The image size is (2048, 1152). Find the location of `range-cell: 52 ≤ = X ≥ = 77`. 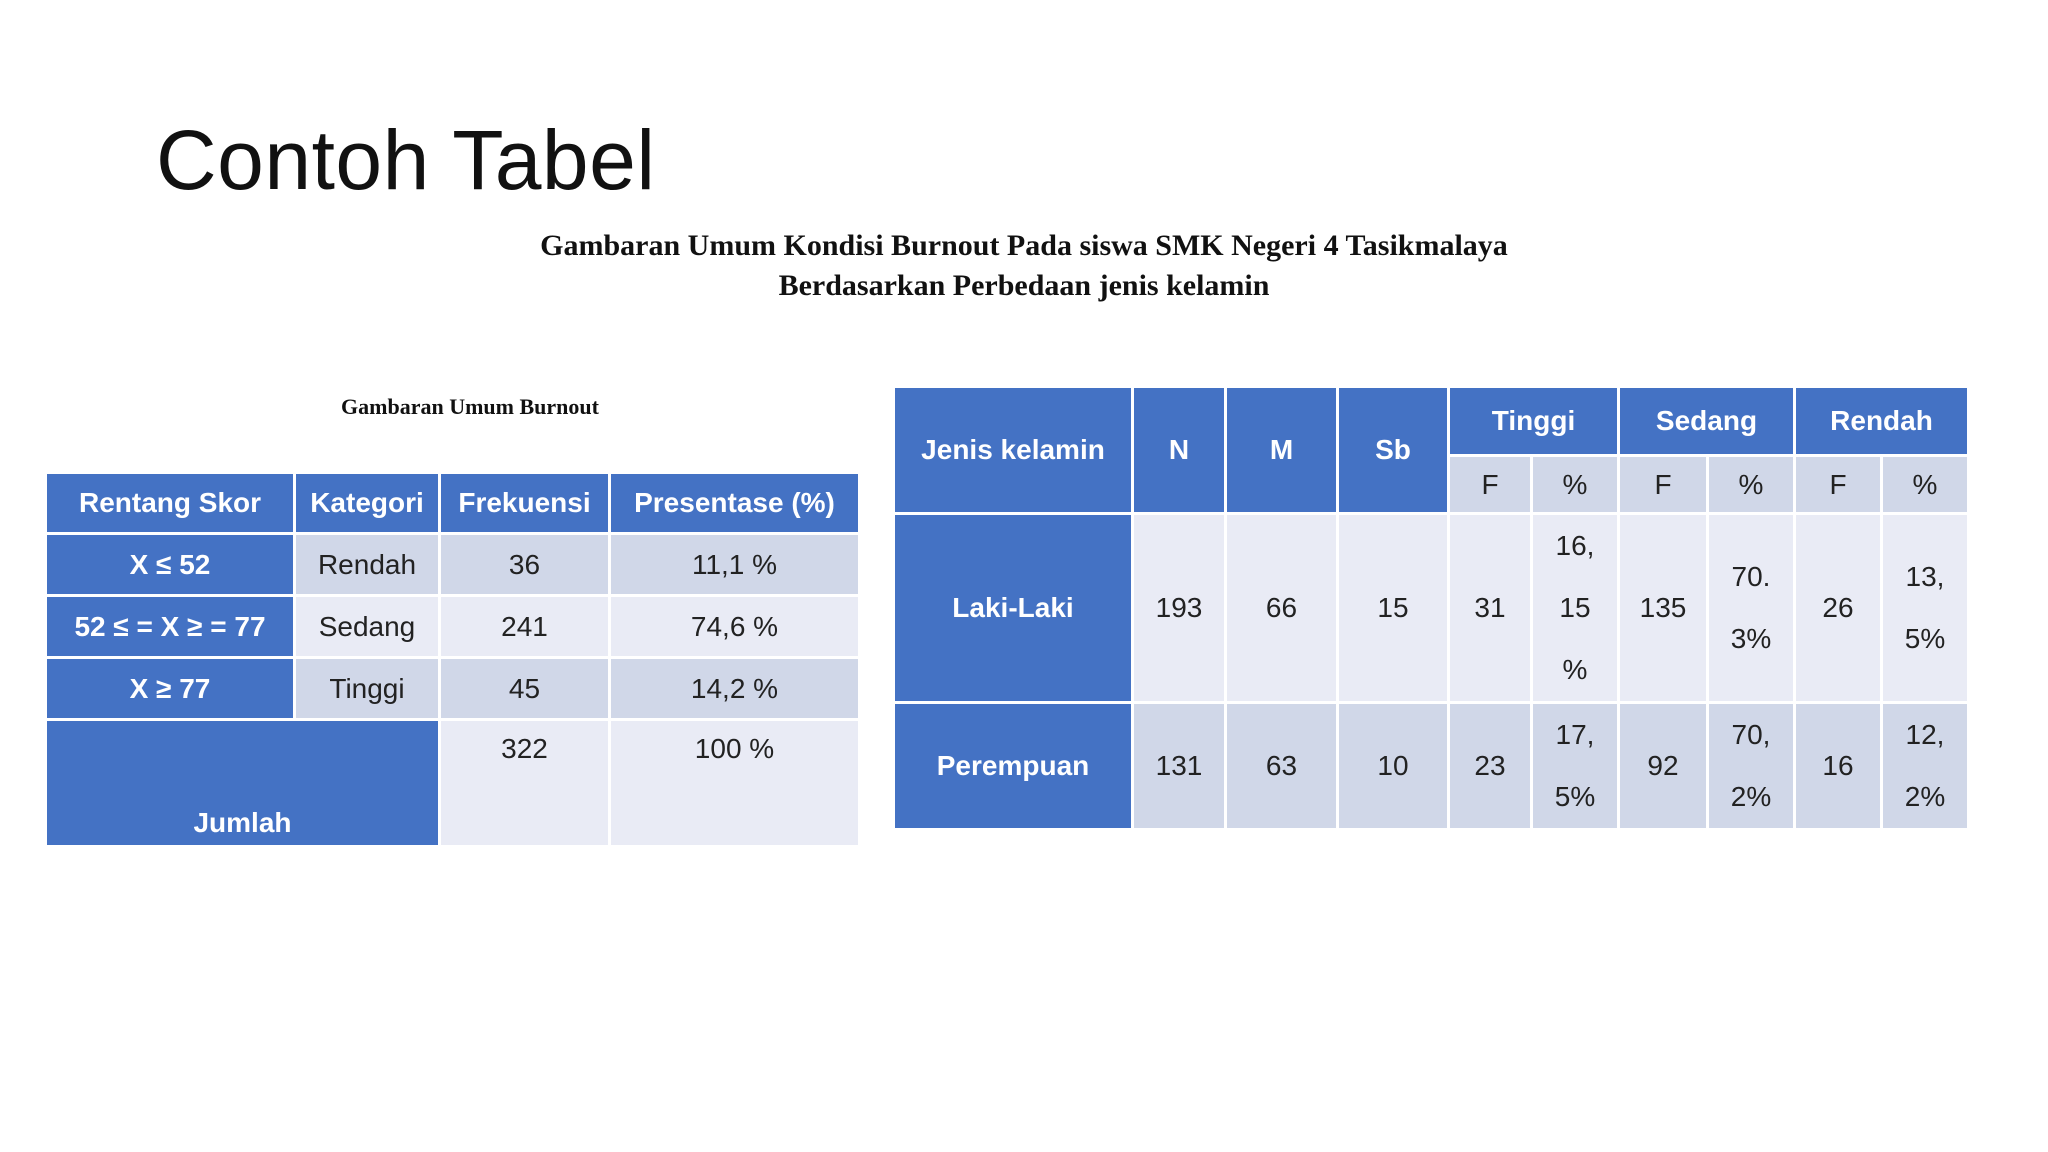

range-cell: 52 ≤ = X ≥ = 77 is located at coordinates (170, 626).